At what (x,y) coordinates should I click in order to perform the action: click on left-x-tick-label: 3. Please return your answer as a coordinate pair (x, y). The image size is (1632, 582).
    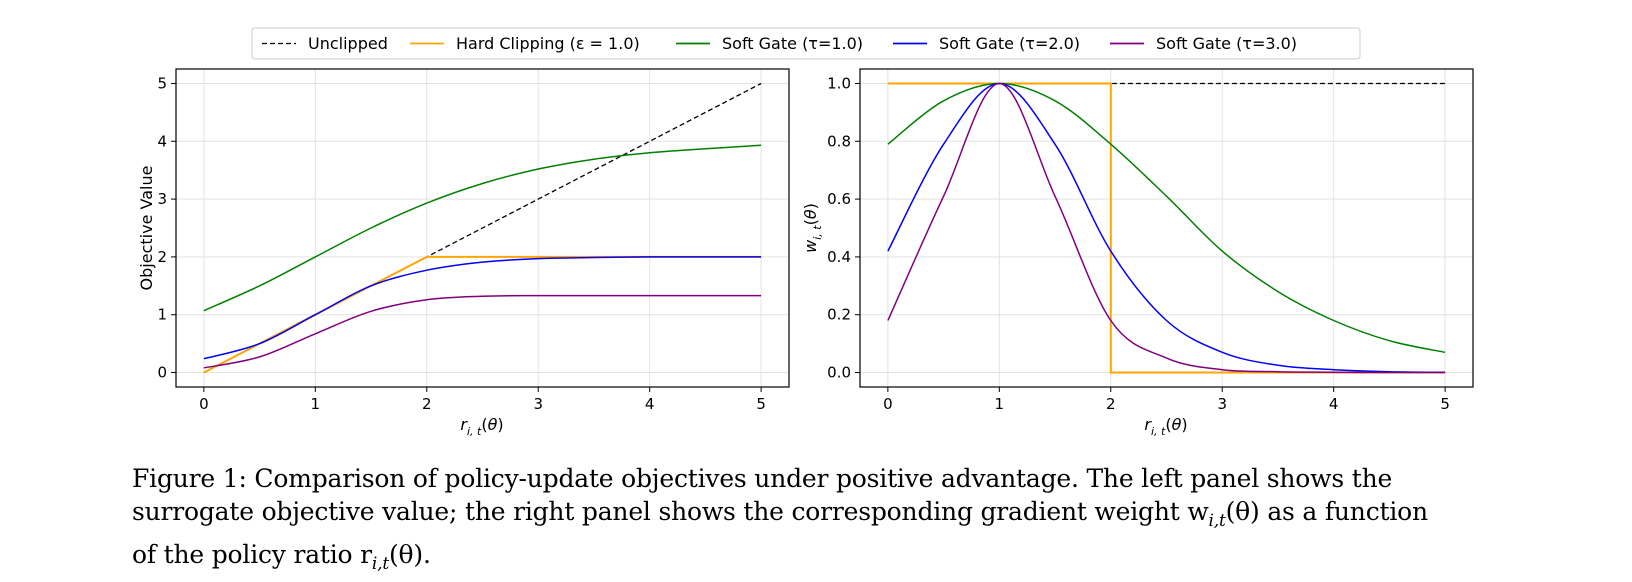
    Looking at the image, I should click on (538, 404).